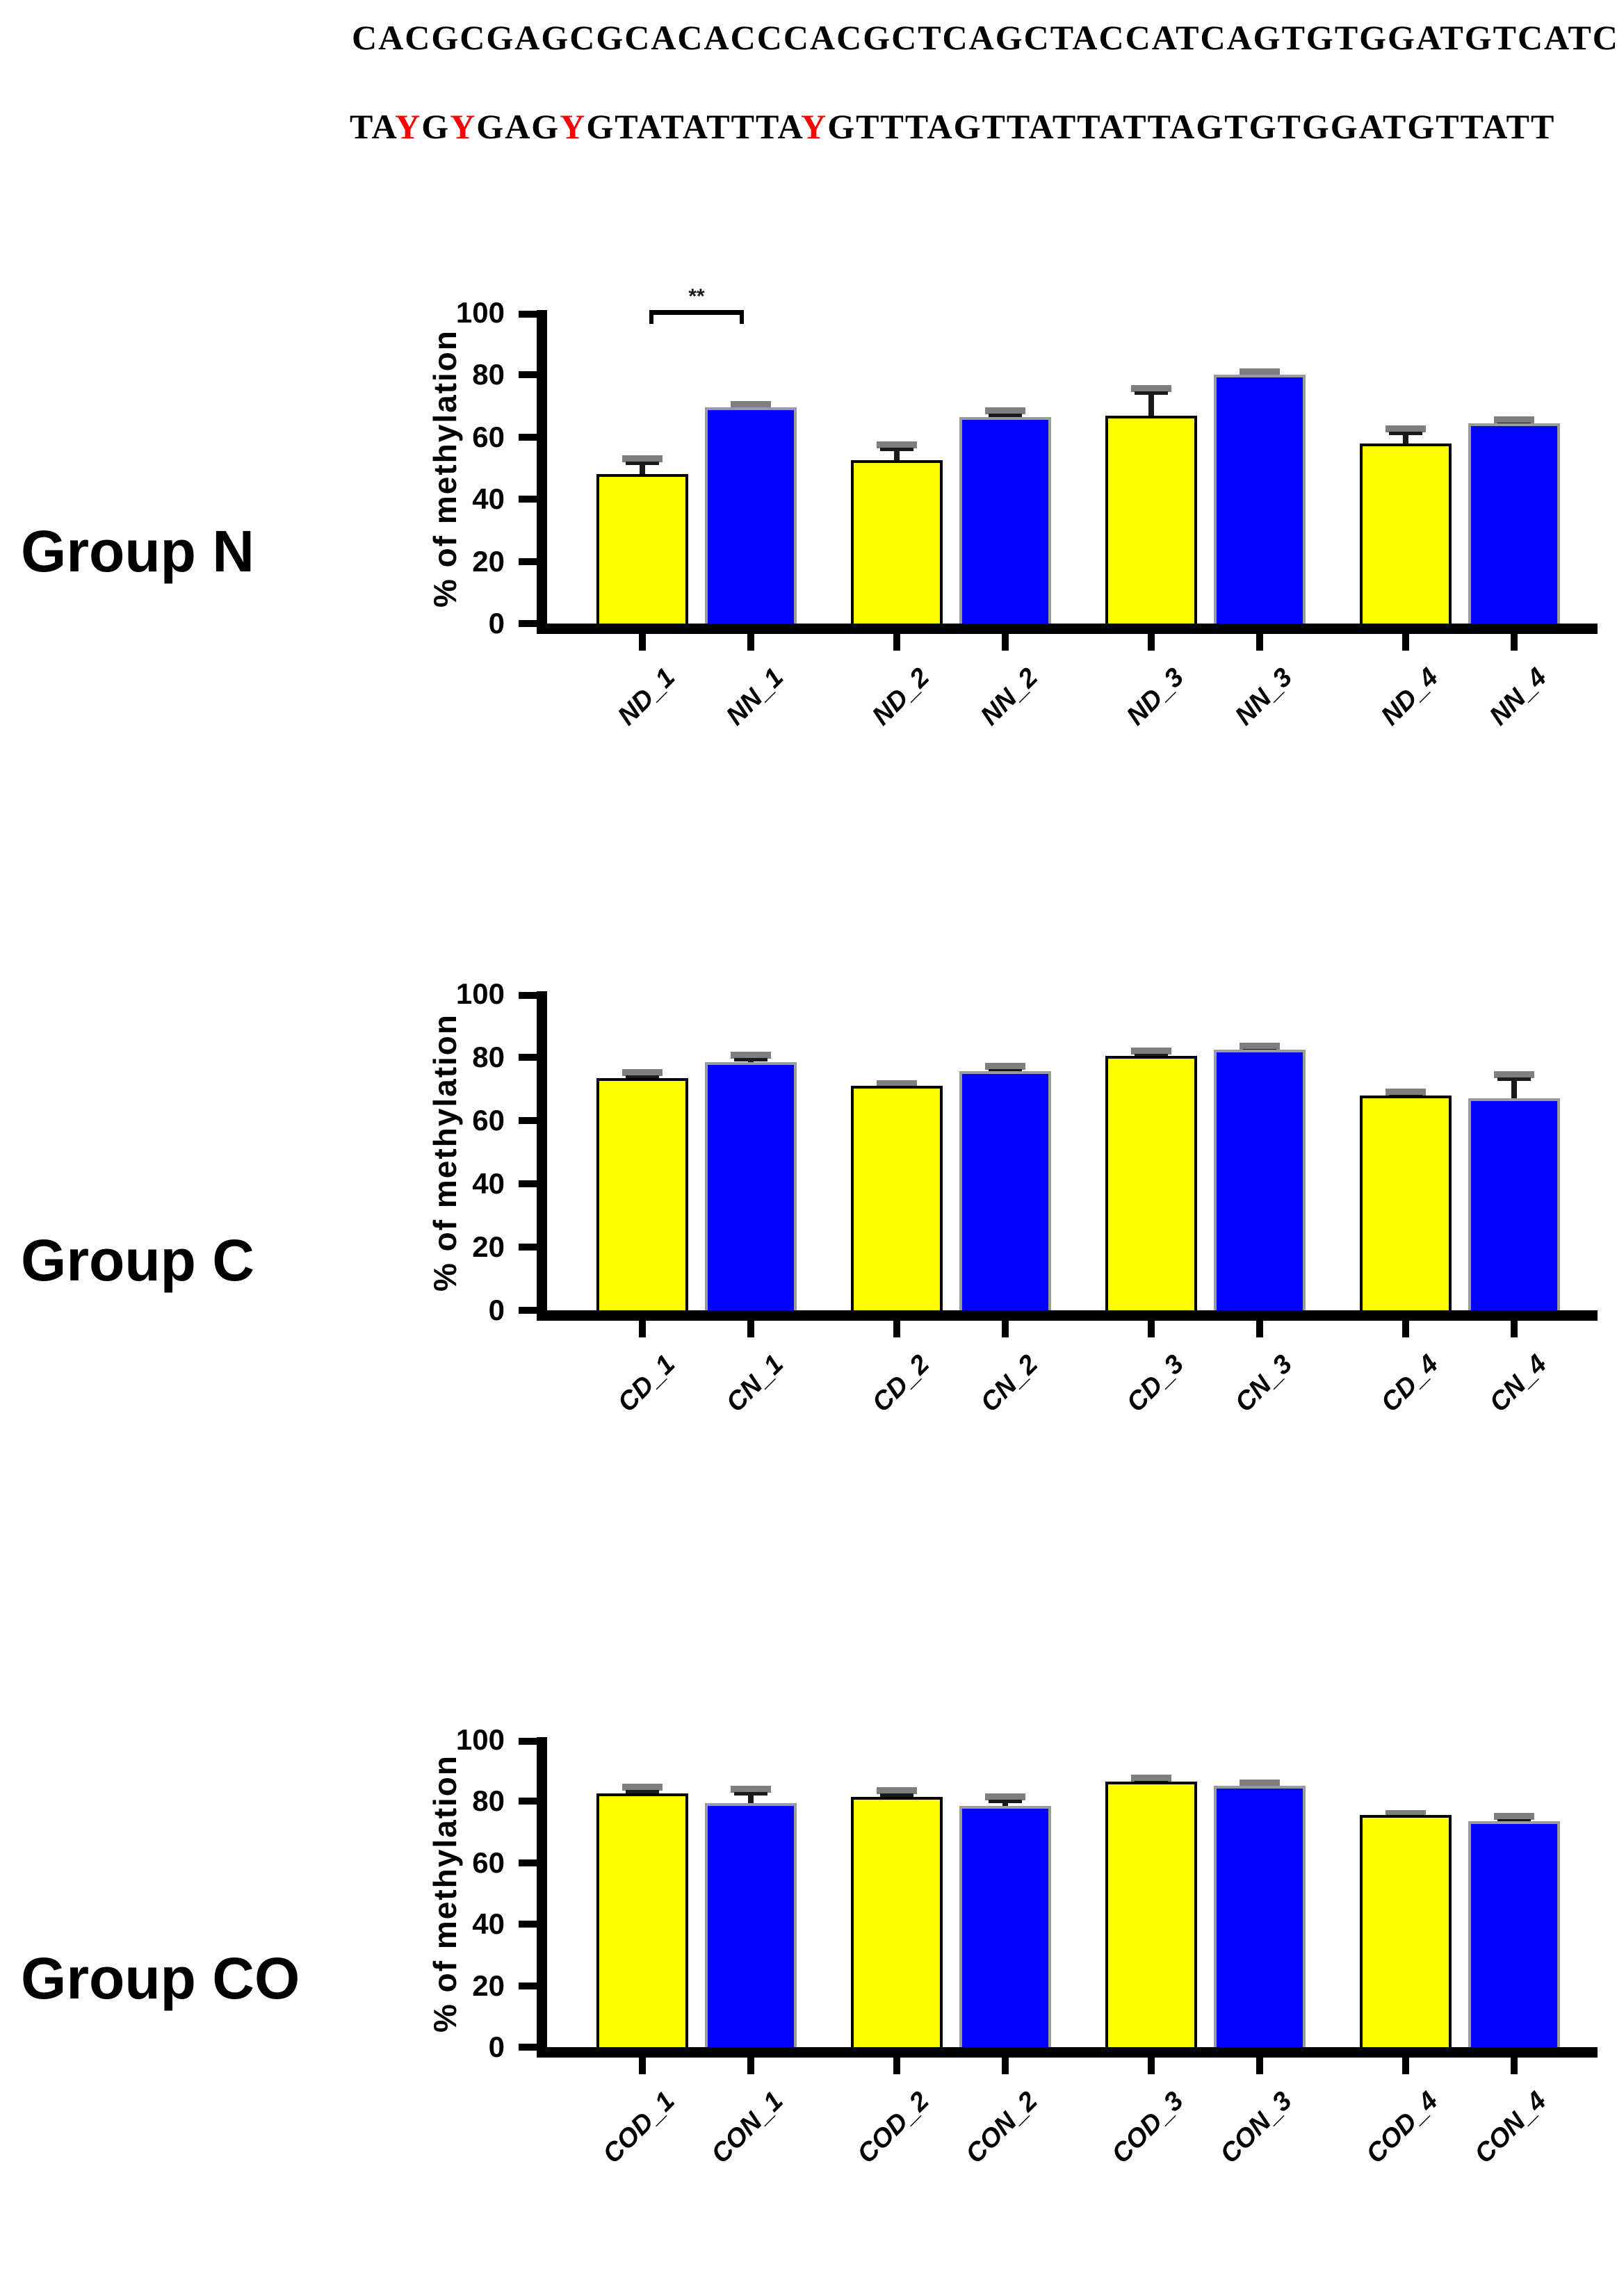 The height and width of the screenshot is (2296, 1617). I want to click on significance-bracket-end-left, so click(651, 317).